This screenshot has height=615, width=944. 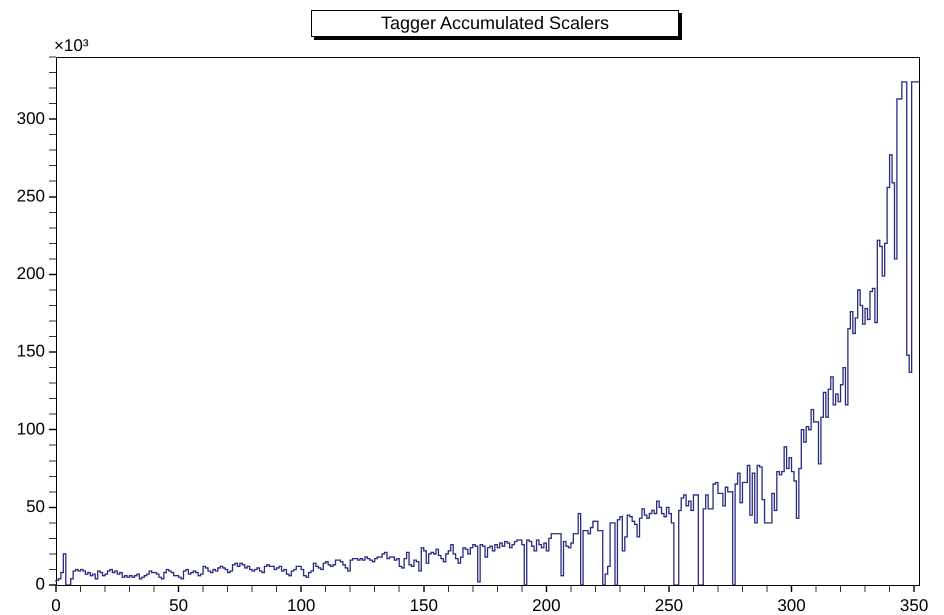 What do you see at coordinates (301, 605) in the screenshot?
I see `x-tick-label: 100` at bounding box center [301, 605].